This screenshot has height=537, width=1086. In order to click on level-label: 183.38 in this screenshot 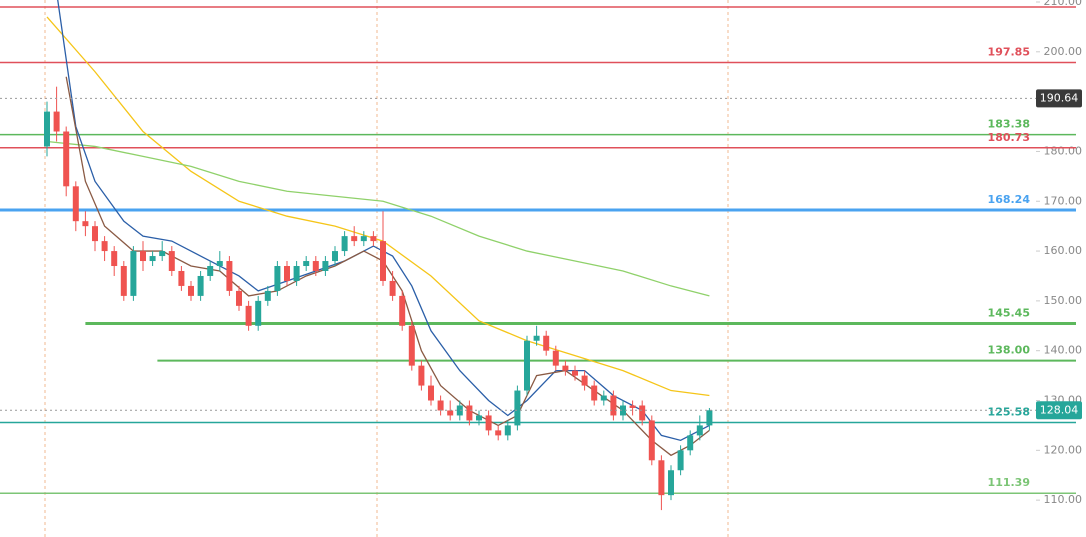, I will do `click(1009, 124)`.